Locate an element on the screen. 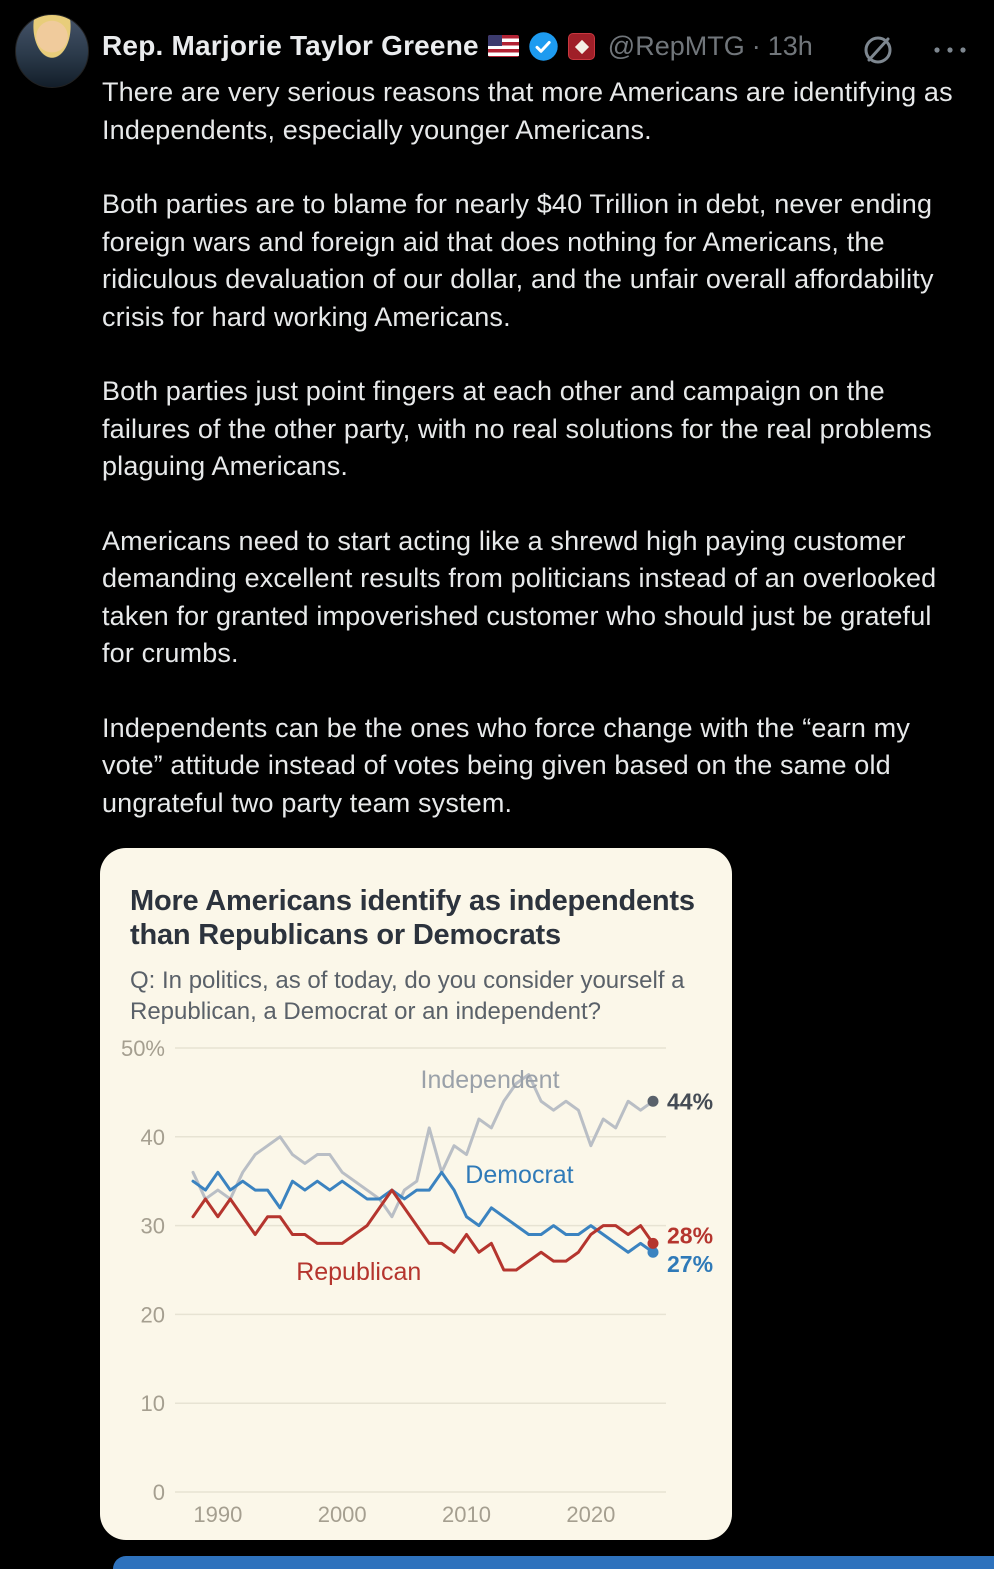  svg-text: Republican is located at coordinates (358, 1272).